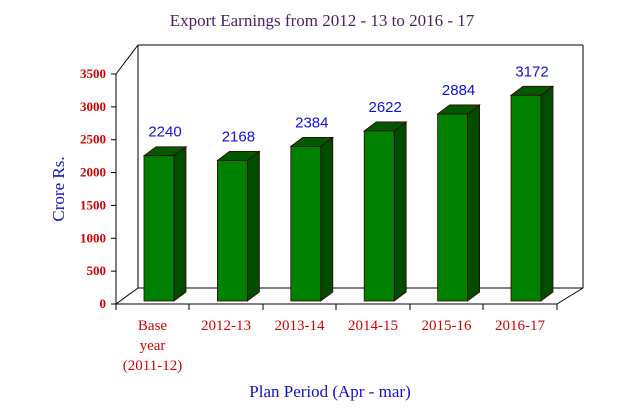 The image size is (638, 415). What do you see at coordinates (93, 204) in the screenshot?
I see `y-tick-label: 1500` at bounding box center [93, 204].